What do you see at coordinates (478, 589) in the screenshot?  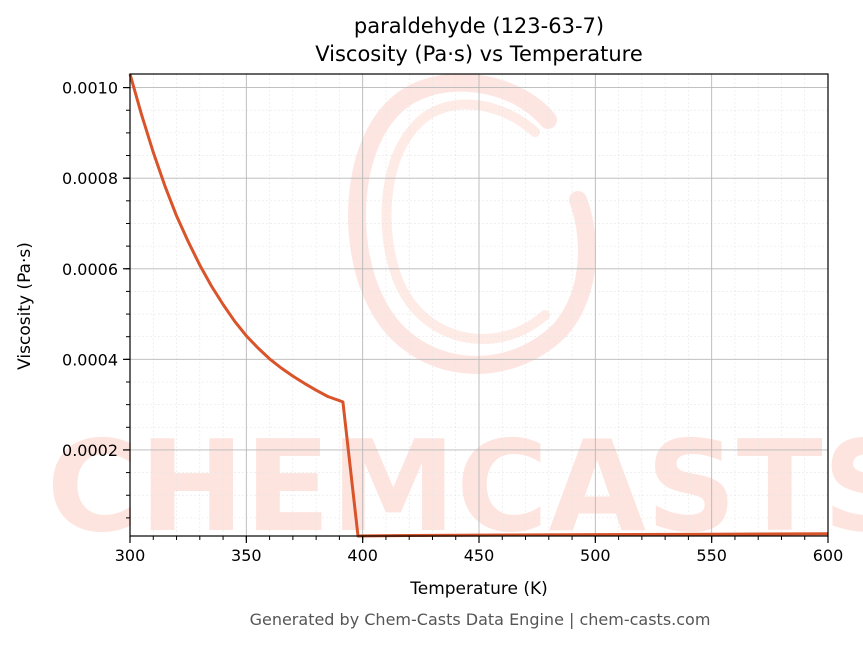 I see `x-axis-label: Temperature (K)` at bounding box center [478, 589].